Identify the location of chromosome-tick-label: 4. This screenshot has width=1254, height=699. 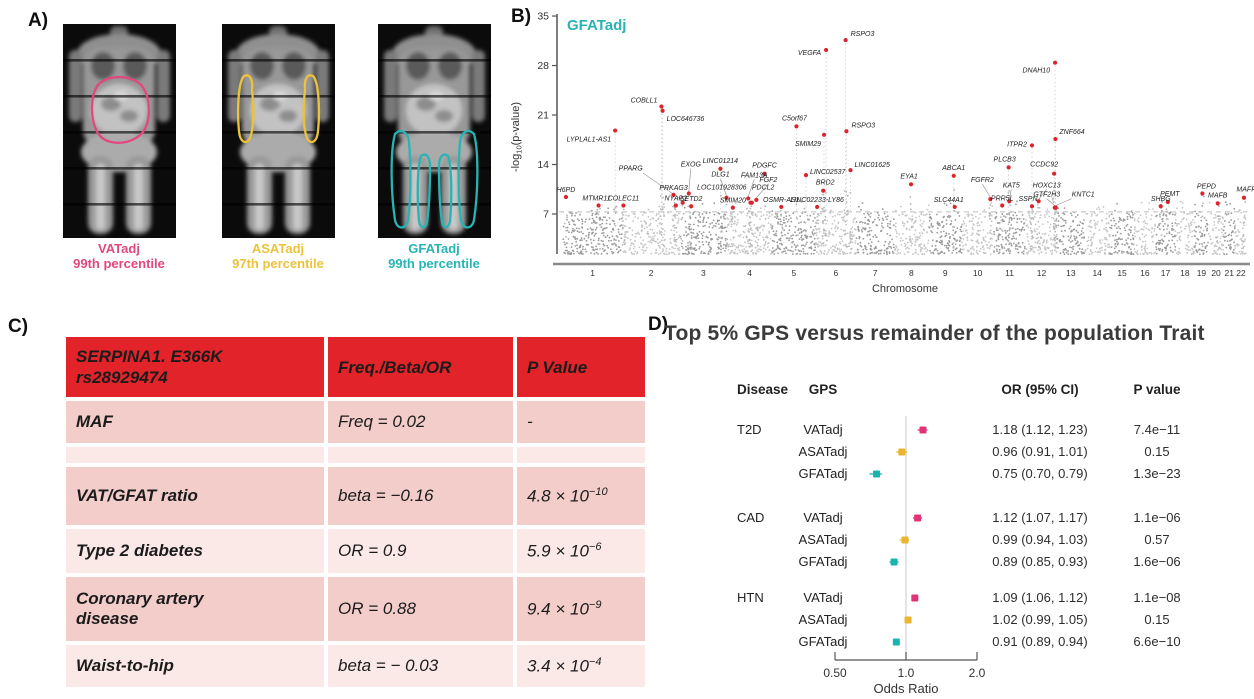
(749, 273).